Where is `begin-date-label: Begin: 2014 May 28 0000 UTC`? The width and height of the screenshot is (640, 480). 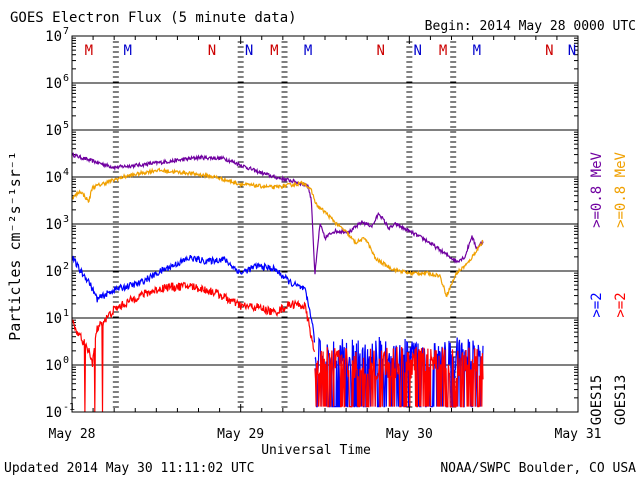
begin-date-label: Begin: 2014 May 28 0000 UTC is located at coordinates (530, 26).